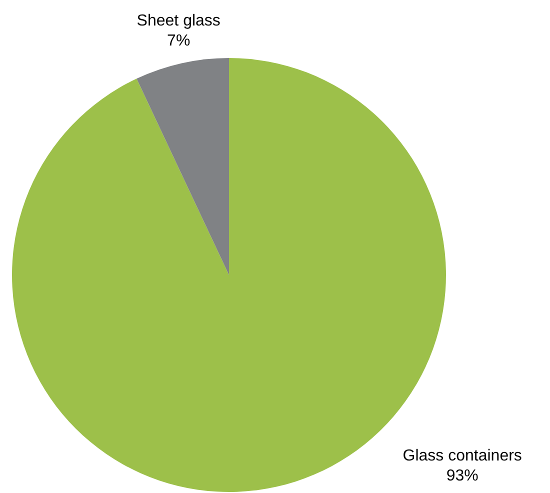 The height and width of the screenshot is (493, 550). I want to click on slice-label: Glass containers, so click(462, 455).